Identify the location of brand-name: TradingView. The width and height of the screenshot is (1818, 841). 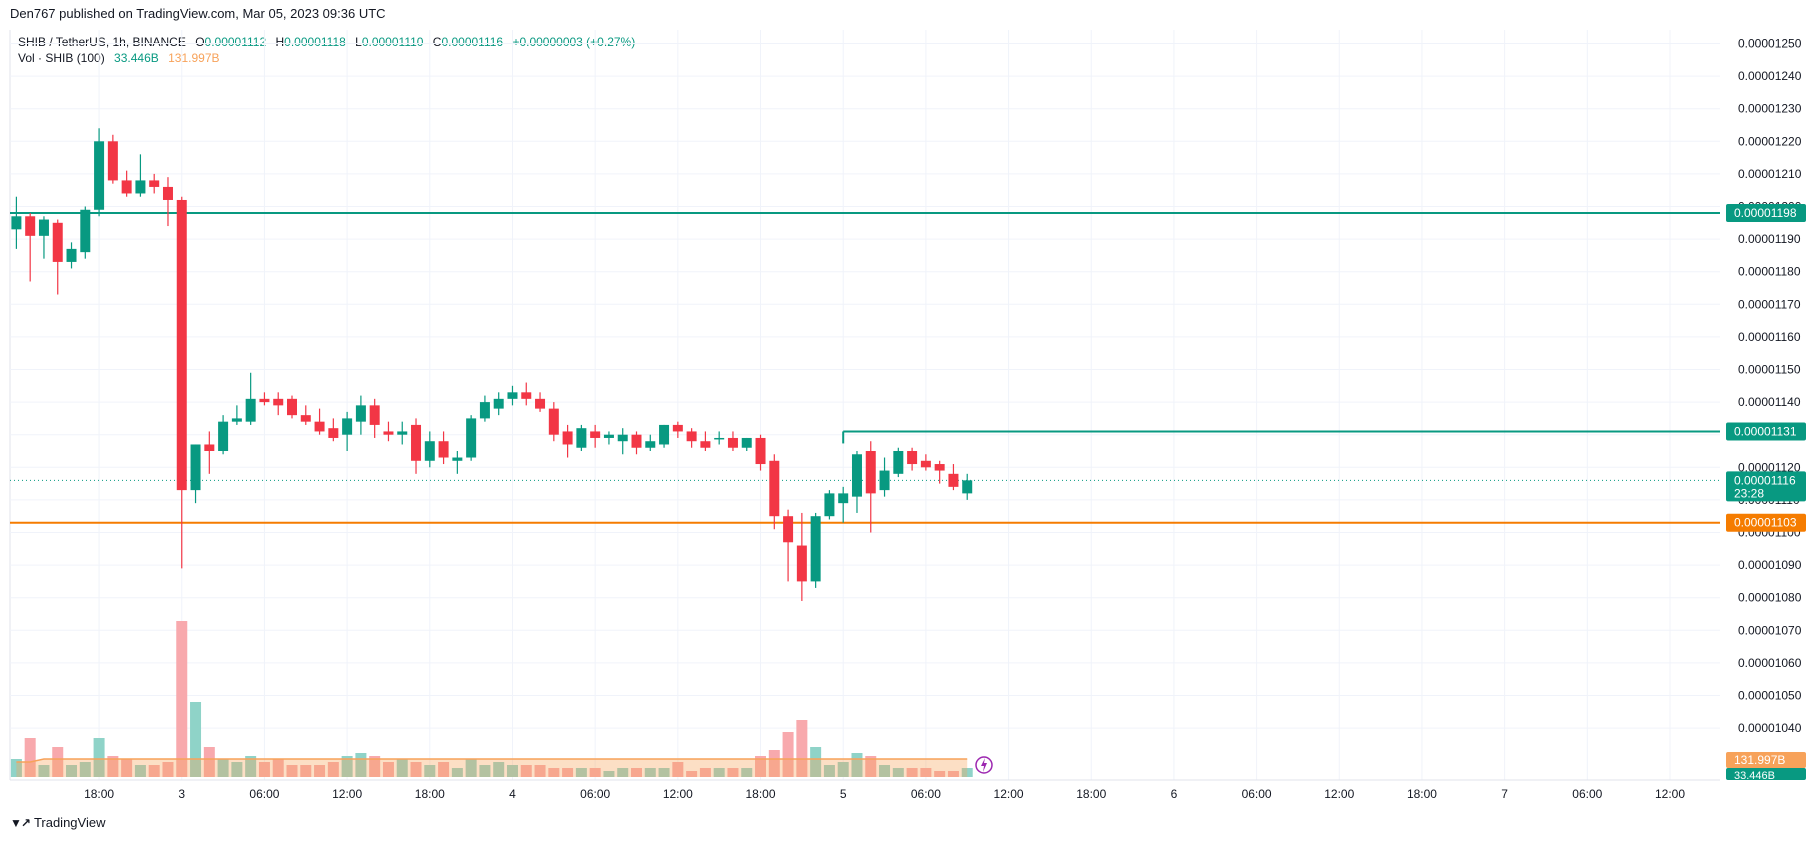
(69, 822).